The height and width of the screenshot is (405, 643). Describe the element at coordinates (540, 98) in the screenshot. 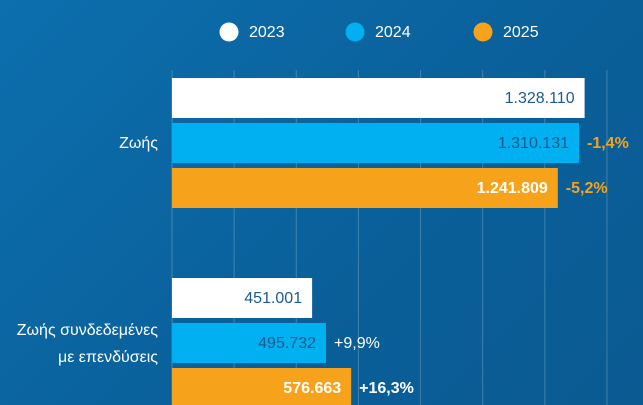

I see `value-label: 1.328.110` at that location.